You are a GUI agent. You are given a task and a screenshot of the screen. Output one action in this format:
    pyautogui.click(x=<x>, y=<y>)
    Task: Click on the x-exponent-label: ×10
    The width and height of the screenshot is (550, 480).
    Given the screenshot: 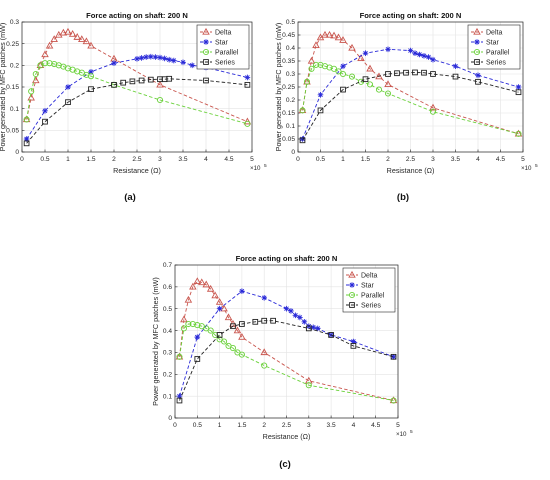 What is the action you would take?
    pyautogui.click(x=526, y=168)
    